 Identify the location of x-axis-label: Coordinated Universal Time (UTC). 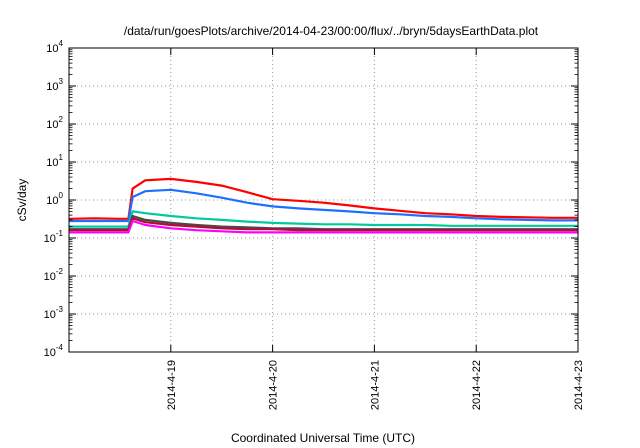
(323, 438).